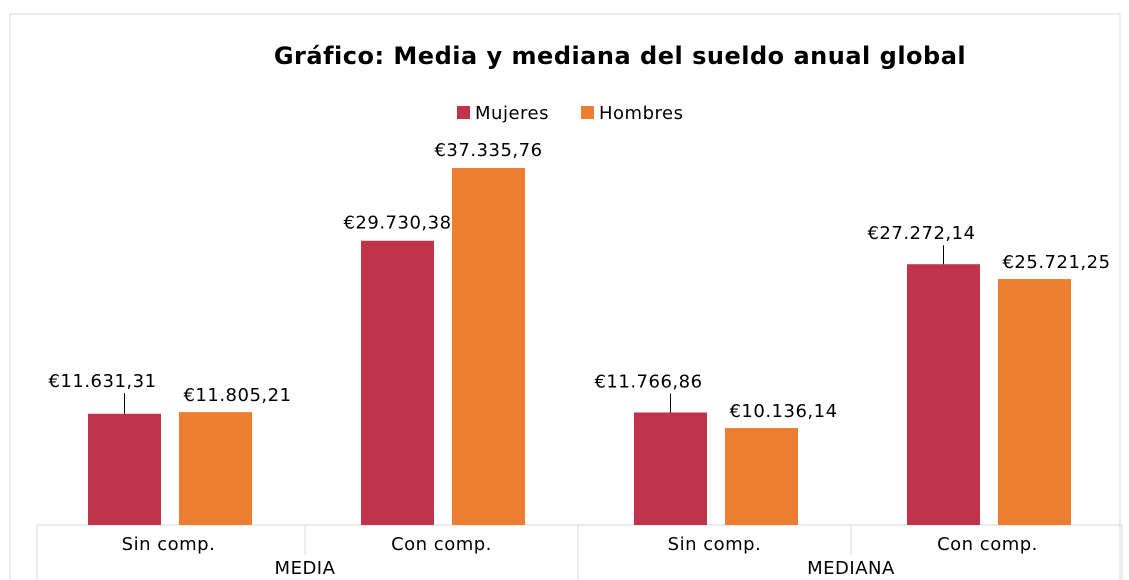 The width and height of the screenshot is (1129, 580). I want to click on data-label: €10.136,14, so click(783, 411).